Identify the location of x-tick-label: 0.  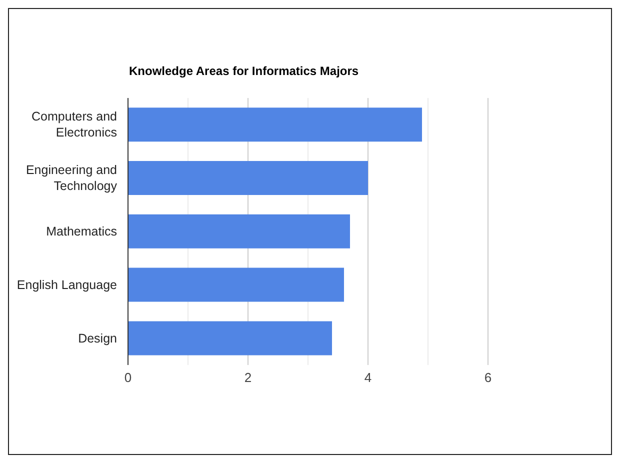
(128, 378).